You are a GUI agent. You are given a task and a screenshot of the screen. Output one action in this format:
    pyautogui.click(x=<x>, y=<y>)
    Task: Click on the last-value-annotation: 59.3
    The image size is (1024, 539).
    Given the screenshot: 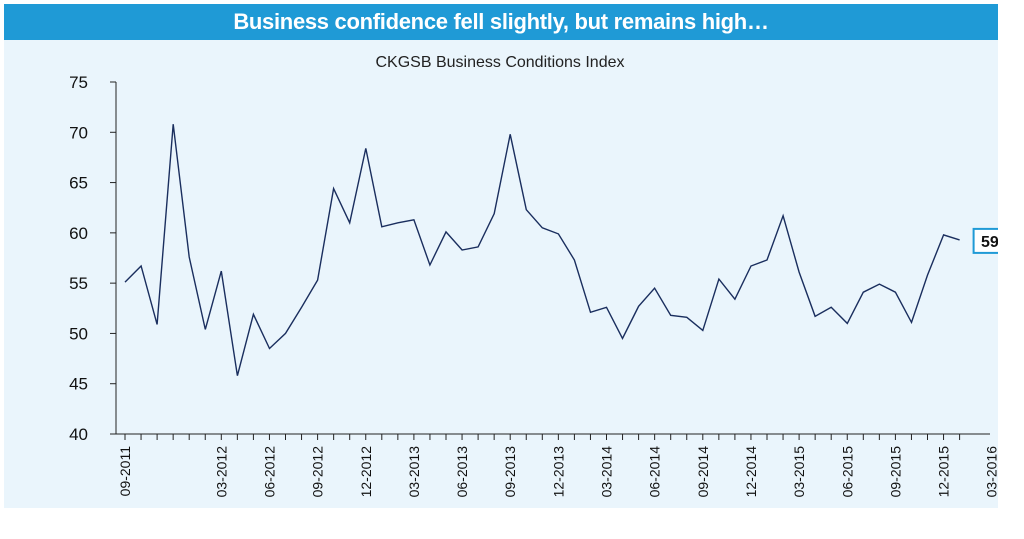 What is the action you would take?
    pyautogui.click(x=985, y=240)
    